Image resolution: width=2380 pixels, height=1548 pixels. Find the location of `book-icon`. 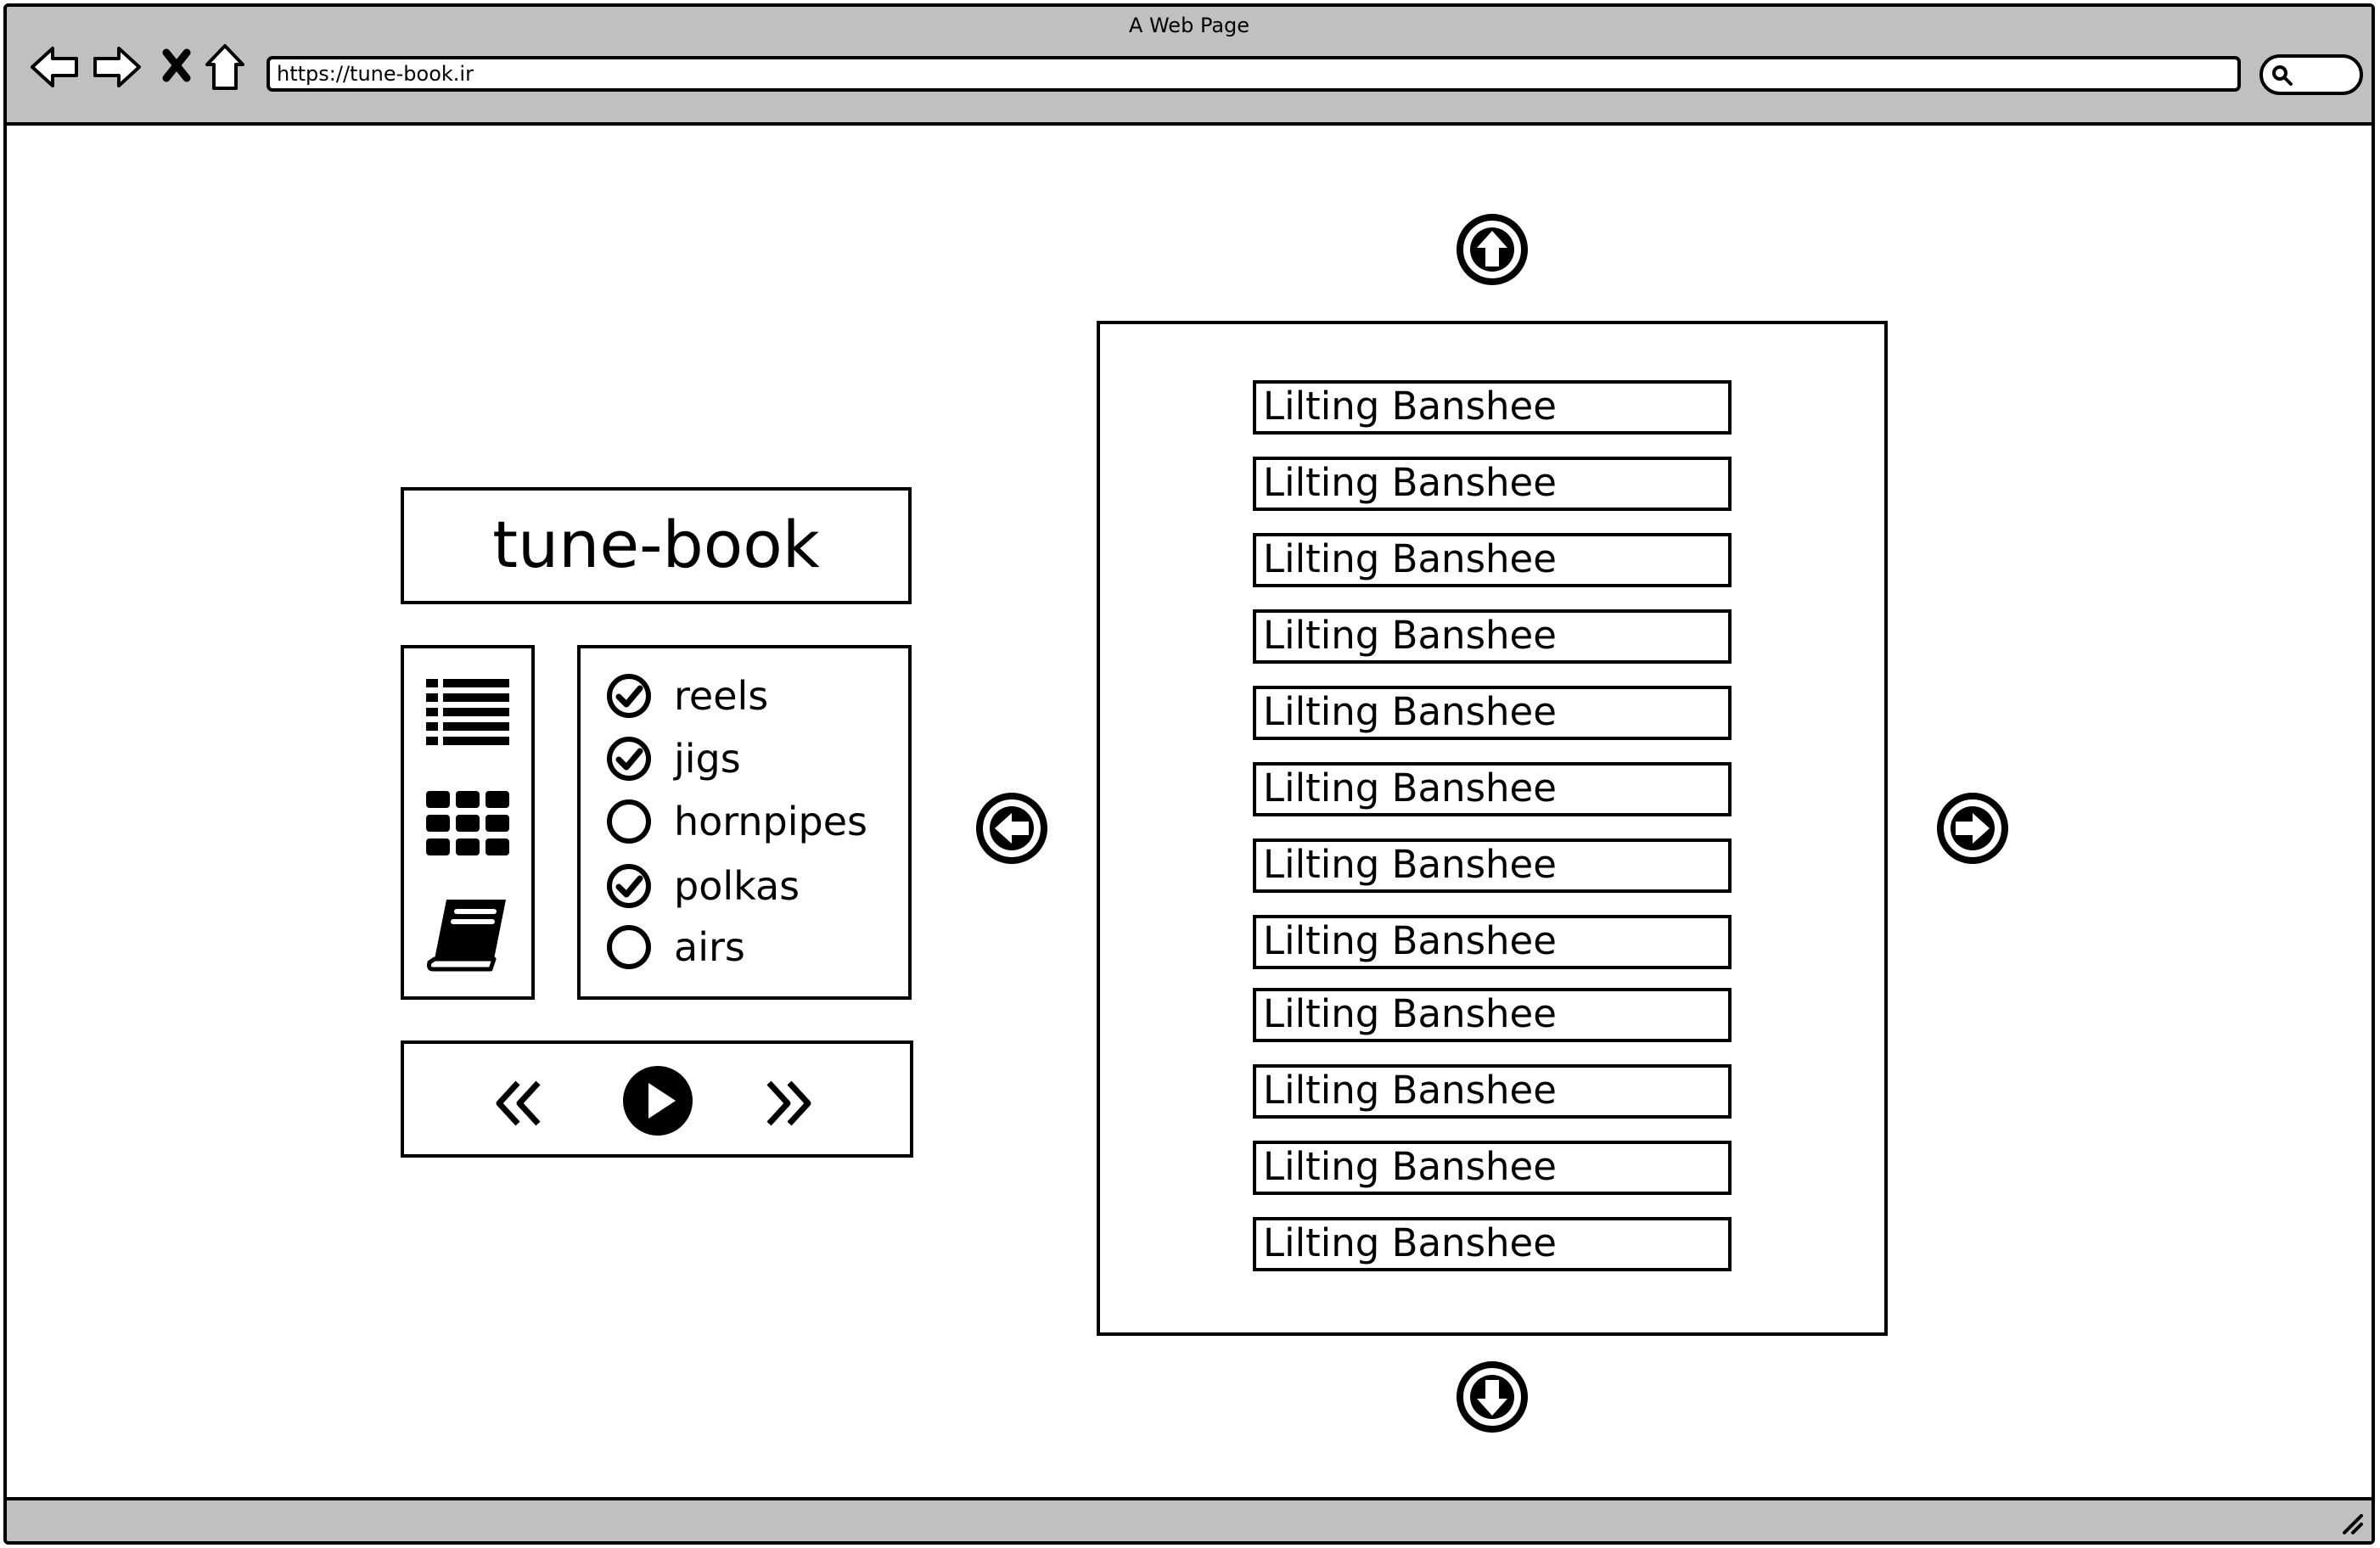

book-icon is located at coordinates (468, 935).